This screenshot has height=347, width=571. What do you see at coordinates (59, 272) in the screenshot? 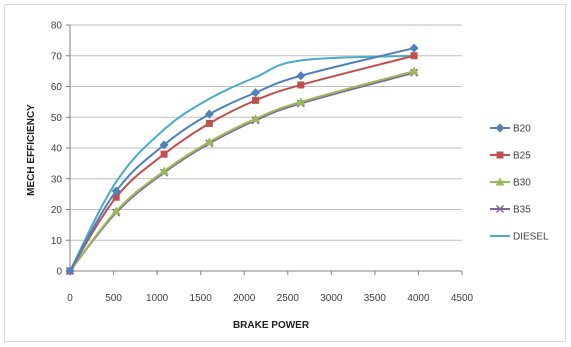
I see `y-tick-label: 0` at bounding box center [59, 272].